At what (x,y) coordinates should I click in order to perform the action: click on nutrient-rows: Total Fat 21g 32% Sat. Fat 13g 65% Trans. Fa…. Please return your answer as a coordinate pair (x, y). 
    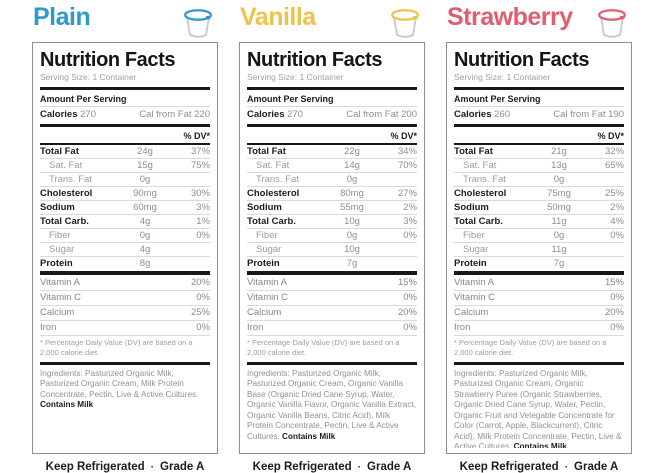
    Looking at the image, I should click on (539, 207).